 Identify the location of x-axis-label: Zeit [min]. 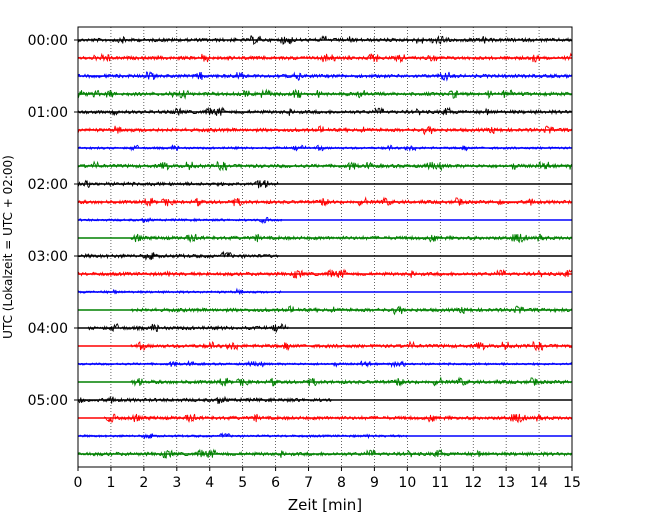
(325, 505).